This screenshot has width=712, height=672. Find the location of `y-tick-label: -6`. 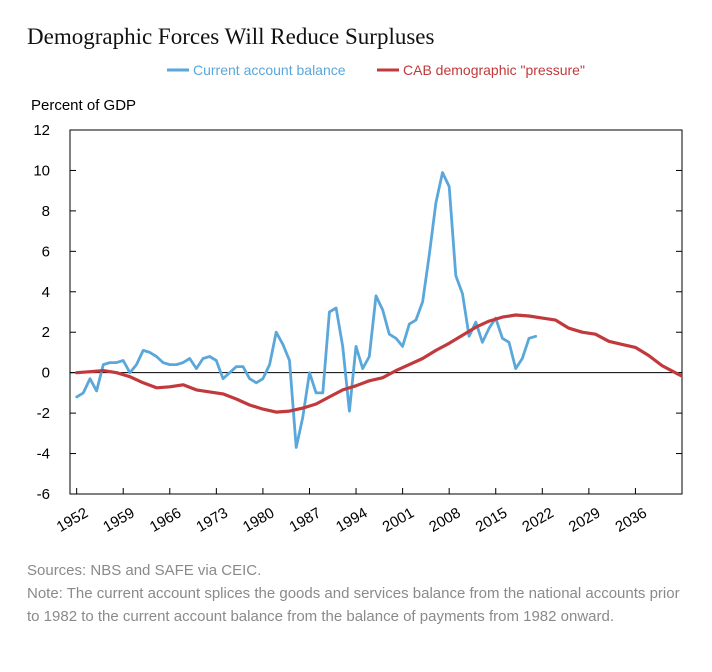

y-tick-label: -6 is located at coordinates (43, 494).